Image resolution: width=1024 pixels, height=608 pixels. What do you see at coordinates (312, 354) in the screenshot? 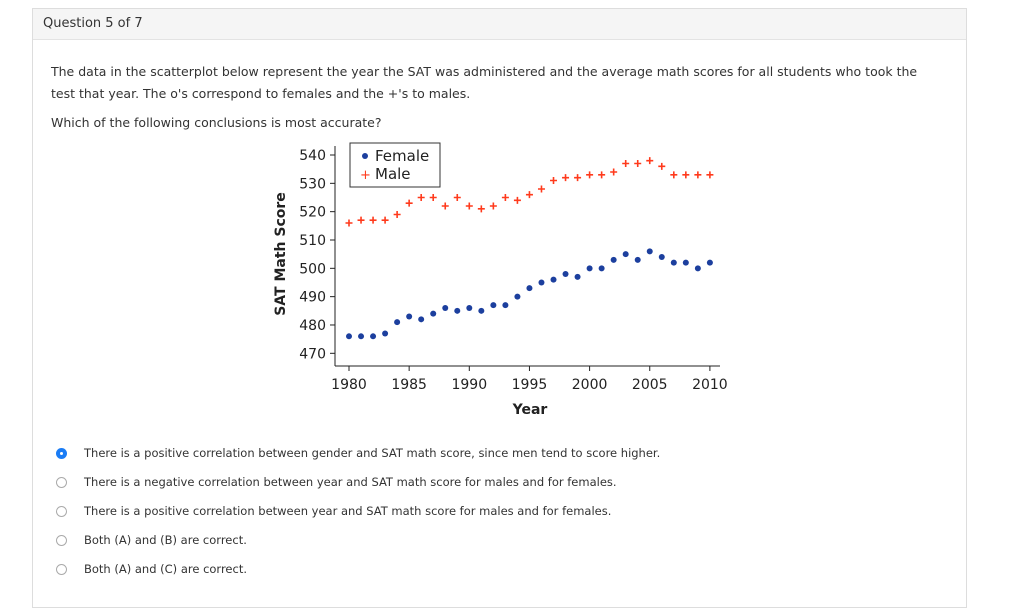
I see `y-tick-label: 470` at bounding box center [312, 354].